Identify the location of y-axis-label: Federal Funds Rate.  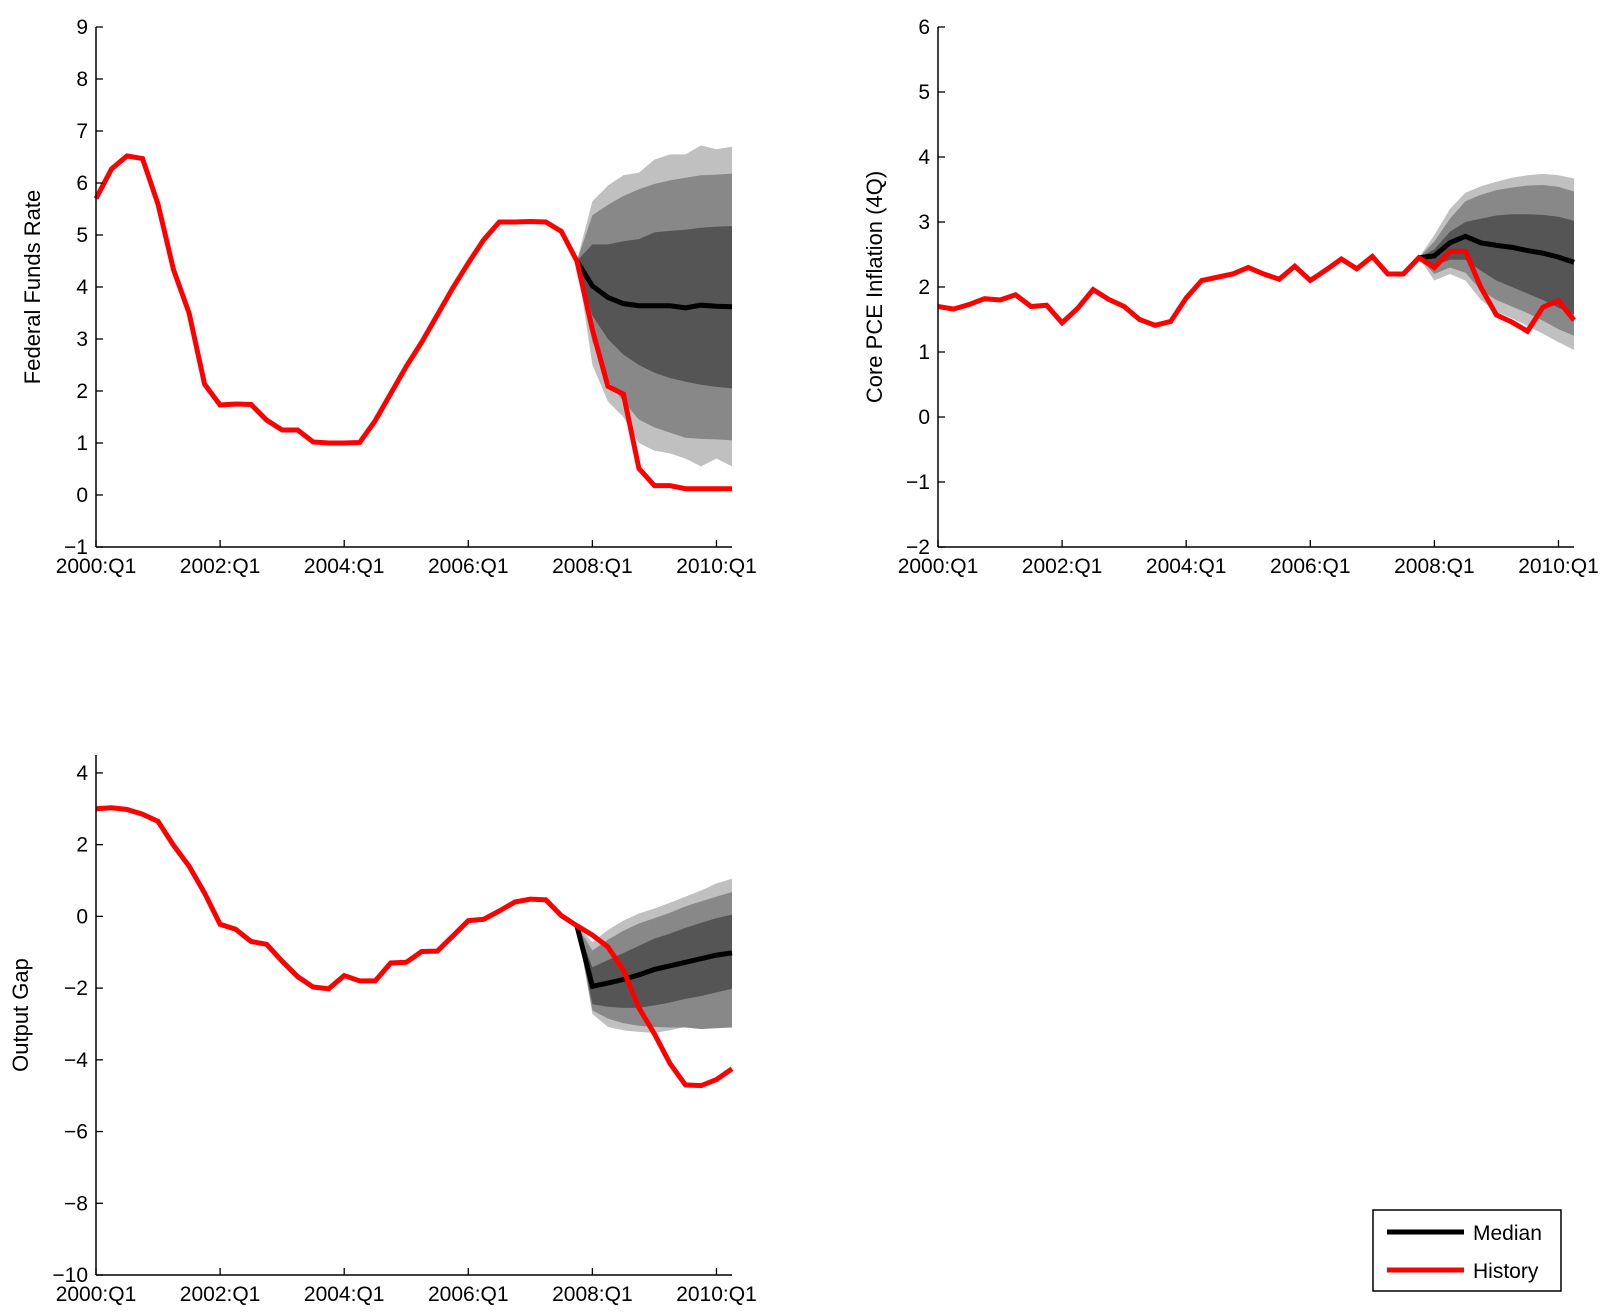
(32, 287).